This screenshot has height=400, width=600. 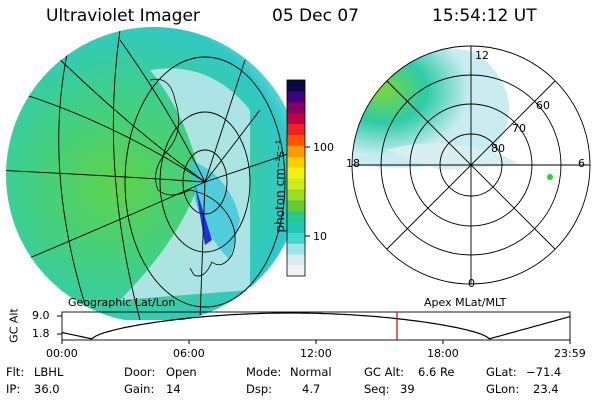 I want to click on time-label: 15:54:12 UT, so click(x=484, y=16).